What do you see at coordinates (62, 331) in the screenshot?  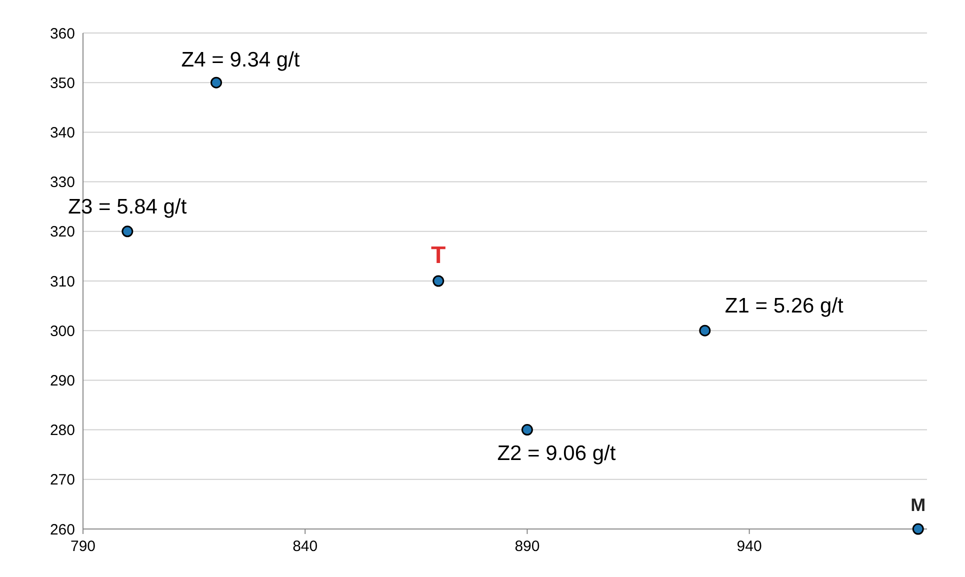 I see `y-tick-label: 300` at bounding box center [62, 331].